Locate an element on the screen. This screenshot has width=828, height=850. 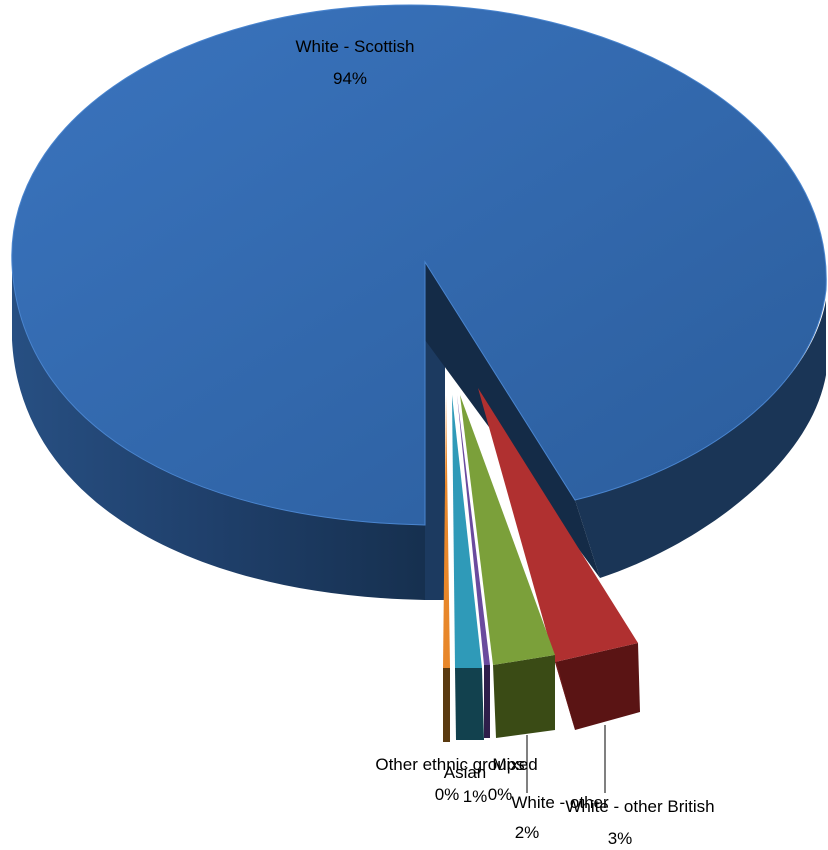
slice-asian-top is located at coordinates (467, 531).